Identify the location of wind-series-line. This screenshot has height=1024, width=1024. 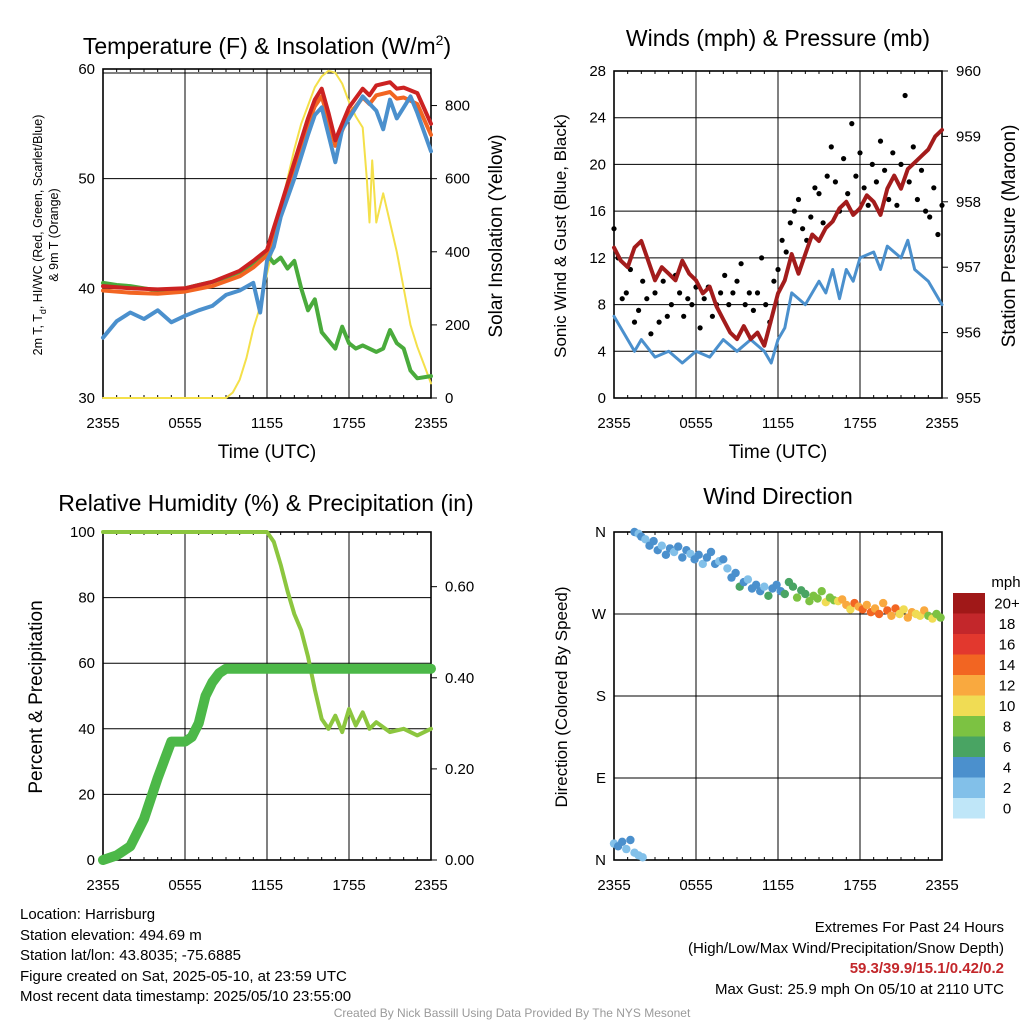
(778, 301).